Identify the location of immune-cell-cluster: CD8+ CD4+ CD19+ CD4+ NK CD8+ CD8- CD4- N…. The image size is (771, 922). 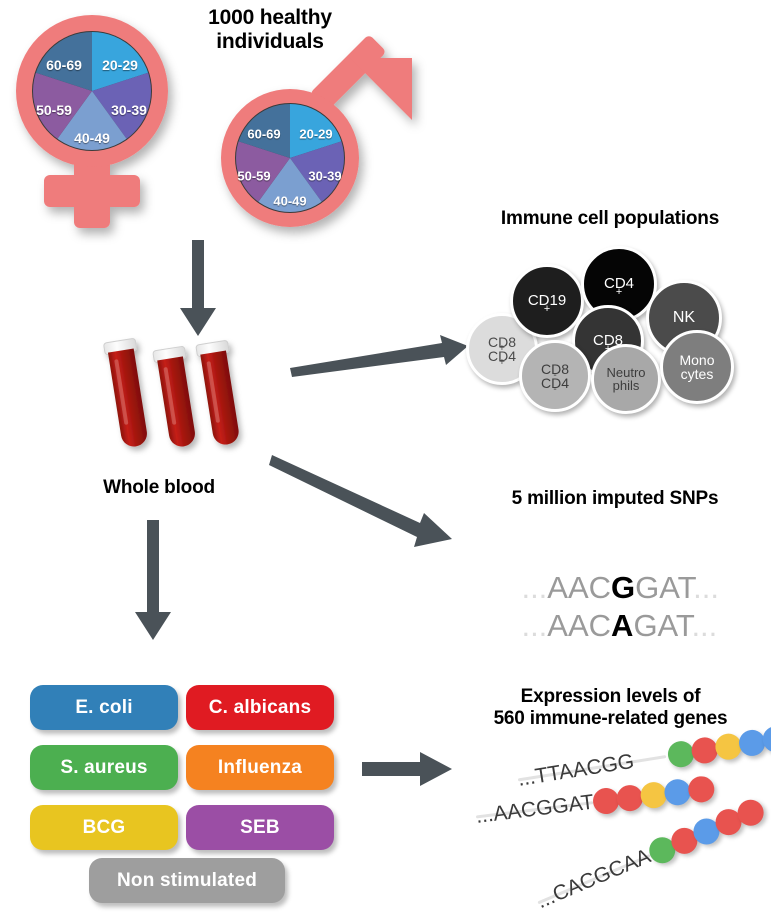
(610, 327).